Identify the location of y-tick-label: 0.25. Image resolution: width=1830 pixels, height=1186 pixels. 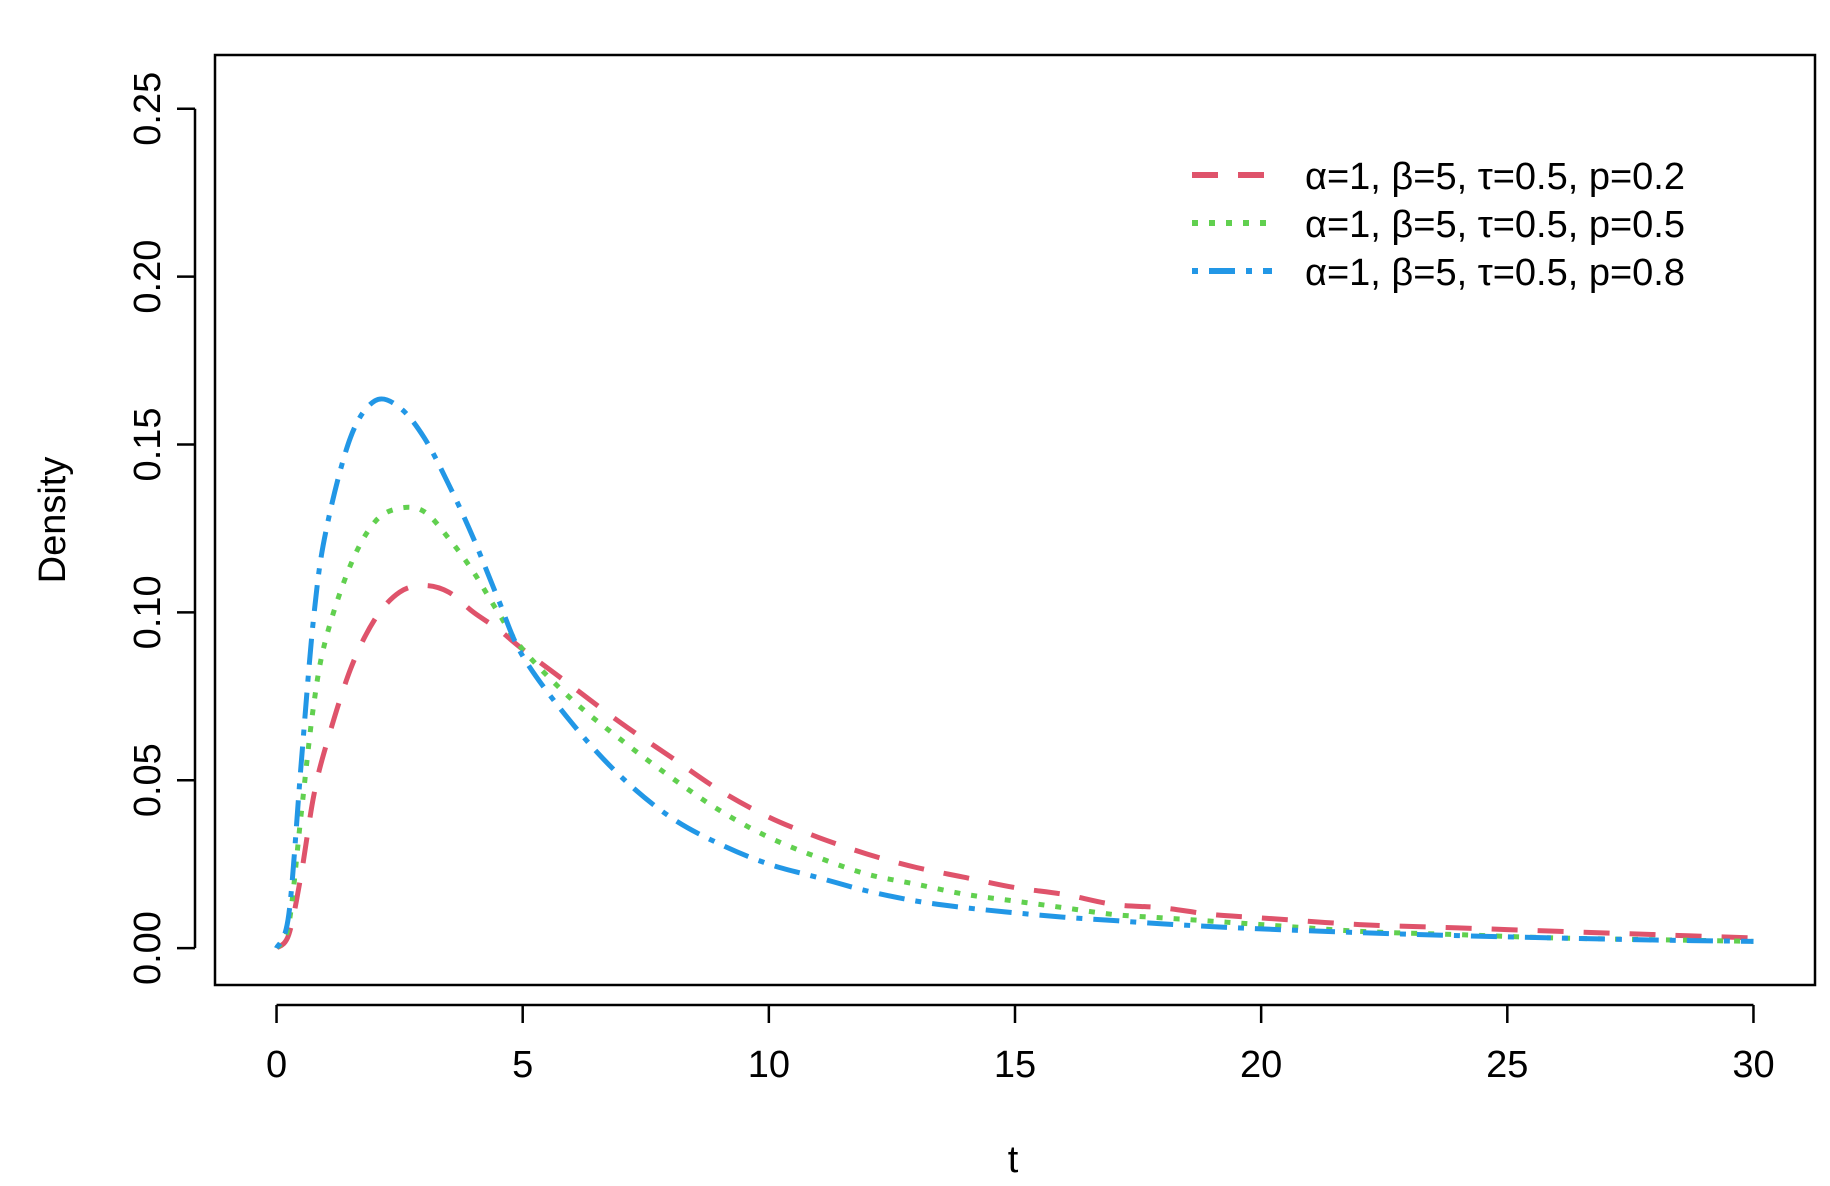
(148, 109).